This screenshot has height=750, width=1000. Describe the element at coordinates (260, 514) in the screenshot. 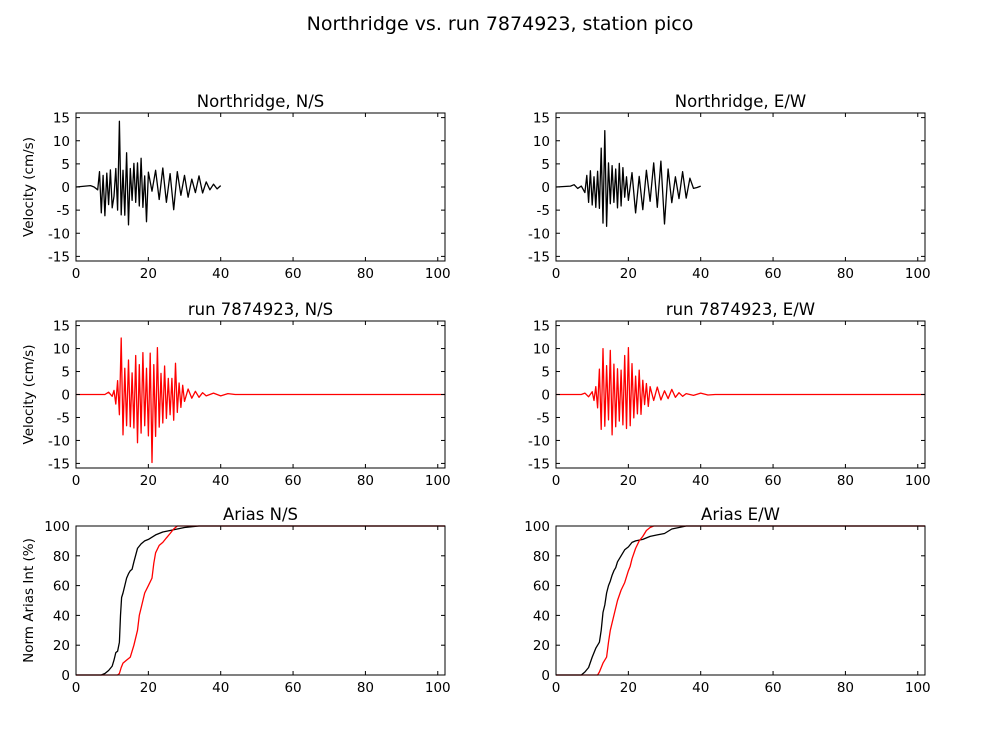

I see `subplot-title: Arias N/S` at that location.